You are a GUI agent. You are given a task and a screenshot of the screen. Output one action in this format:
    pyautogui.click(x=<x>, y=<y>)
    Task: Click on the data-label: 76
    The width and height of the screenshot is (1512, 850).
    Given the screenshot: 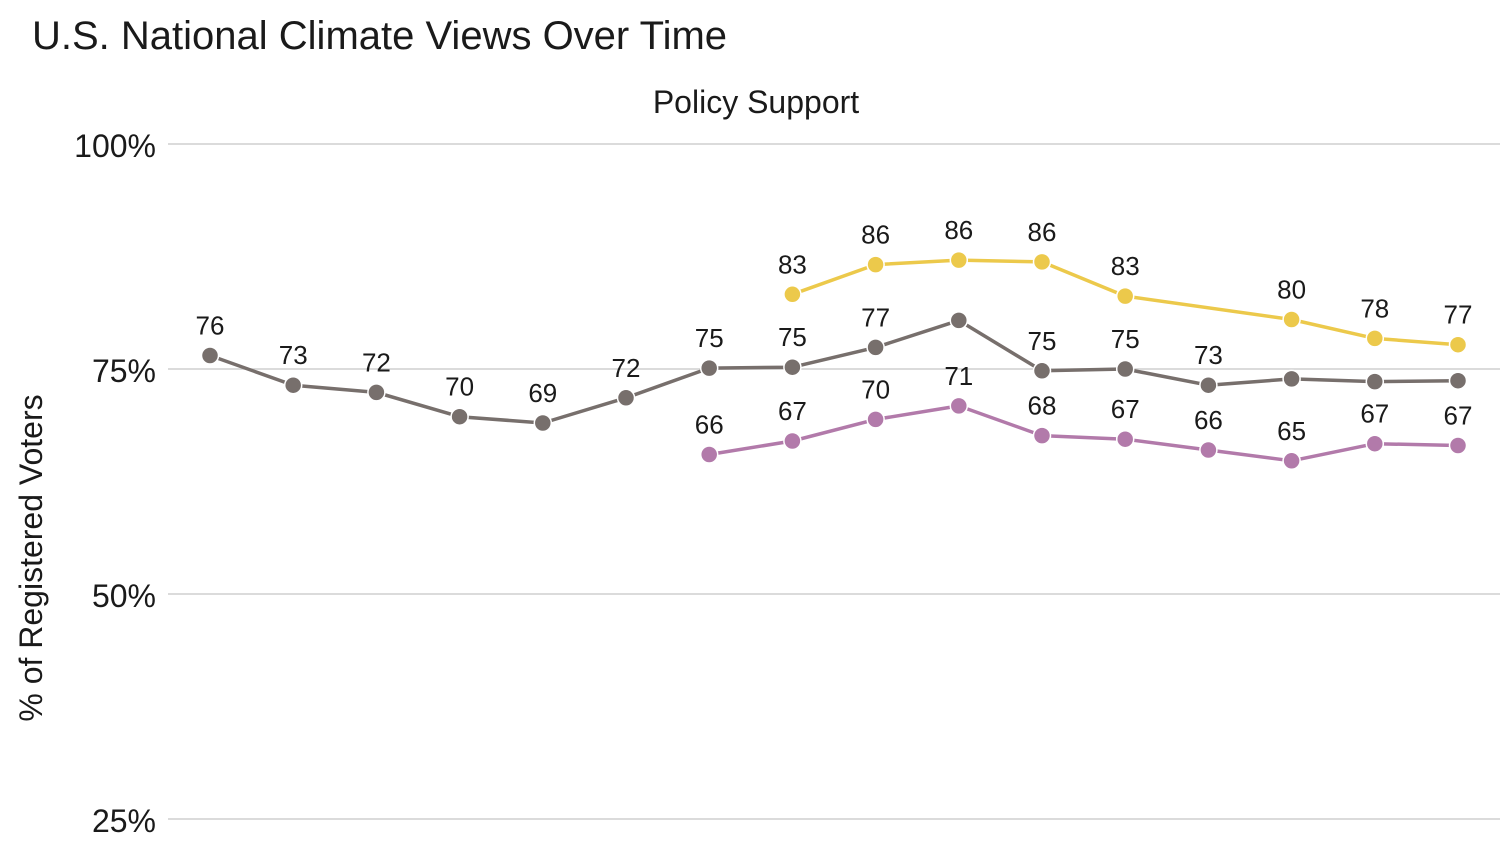 What is the action you would take?
    pyautogui.click(x=210, y=326)
    